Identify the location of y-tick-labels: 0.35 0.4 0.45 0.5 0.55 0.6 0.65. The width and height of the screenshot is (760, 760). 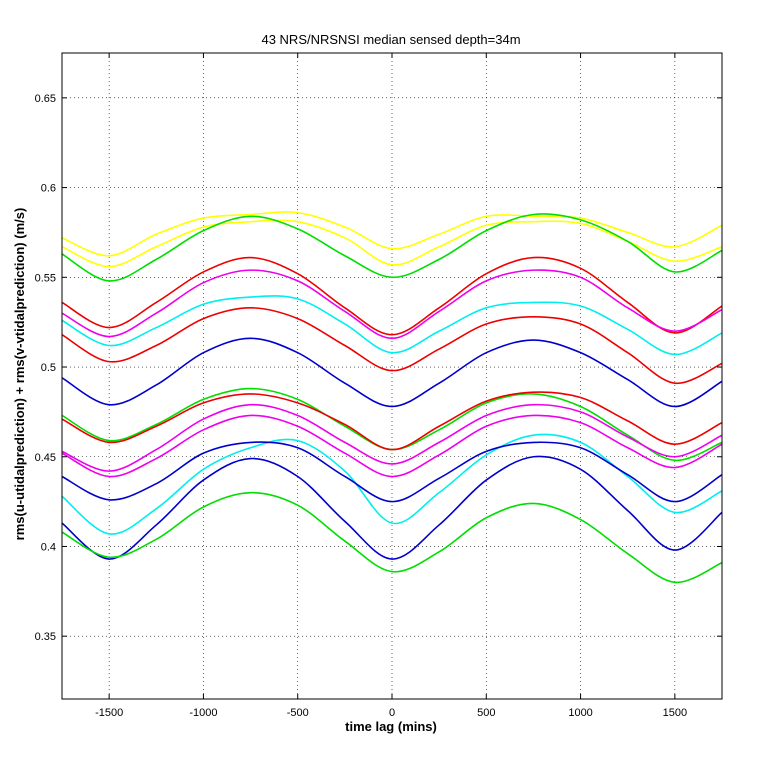
(45, 368).